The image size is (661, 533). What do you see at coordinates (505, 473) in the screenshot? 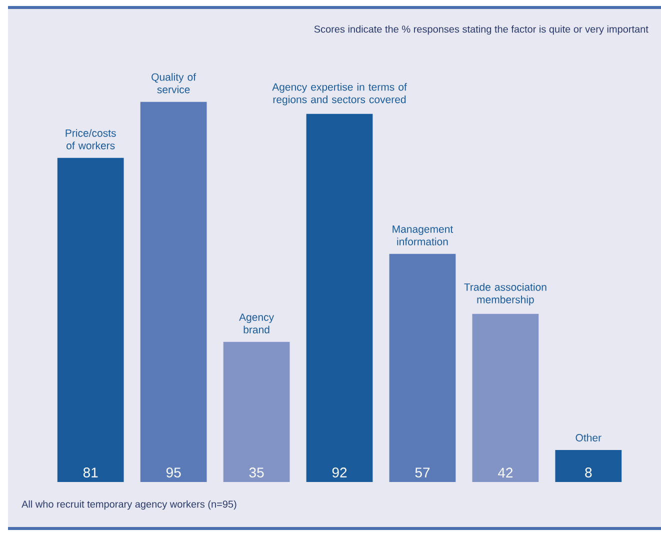
I see `data-label: 42` at bounding box center [505, 473].